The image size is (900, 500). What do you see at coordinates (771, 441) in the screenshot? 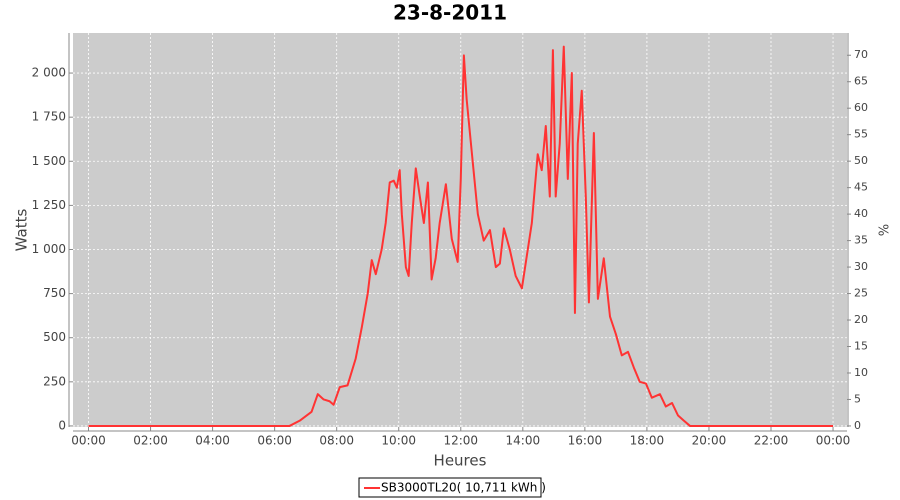
I see `x-tick-label: 22:00` at bounding box center [771, 441].